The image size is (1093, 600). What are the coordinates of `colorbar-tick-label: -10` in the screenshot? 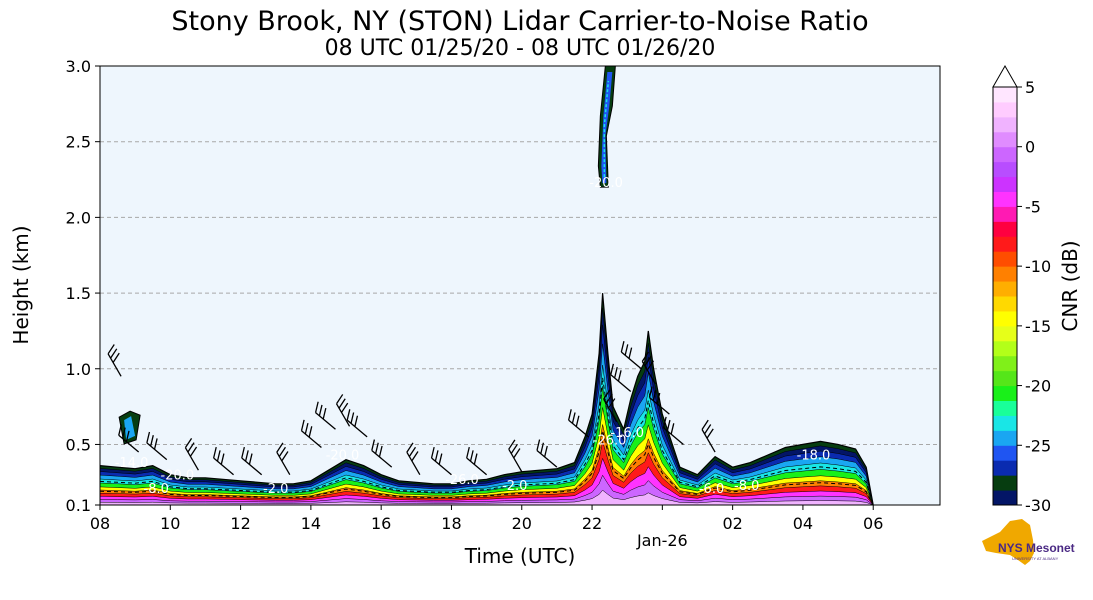 It's located at (1038, 266).